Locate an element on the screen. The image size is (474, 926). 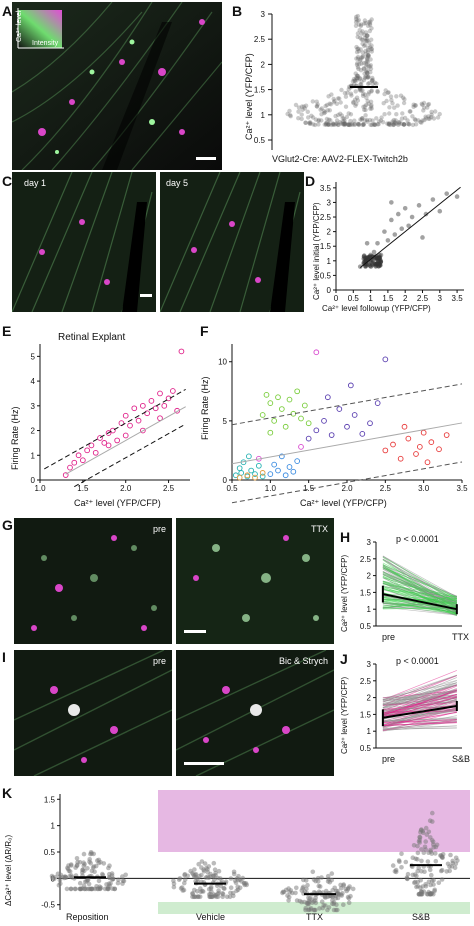
y-tick-label: 0 is located at coordinates (33, 480).